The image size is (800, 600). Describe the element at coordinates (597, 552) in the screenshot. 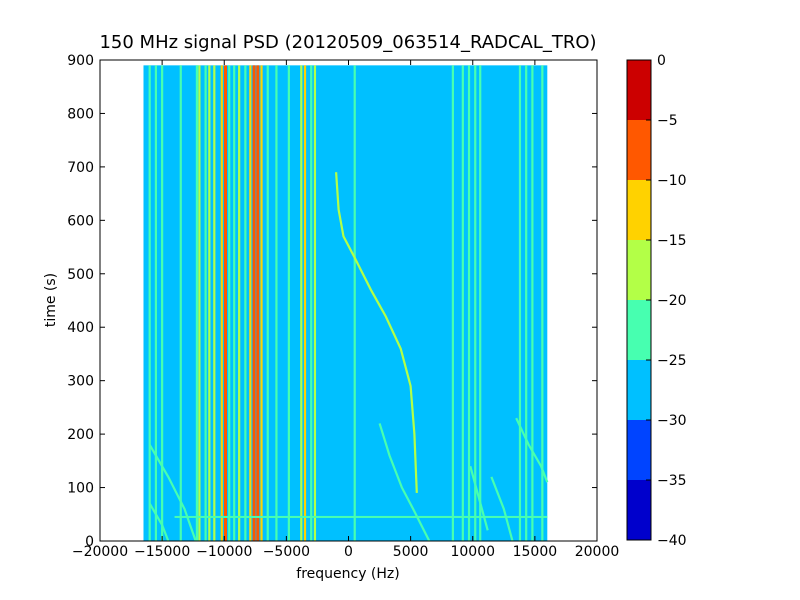

I see `x-tick-label: 20000` at that location.